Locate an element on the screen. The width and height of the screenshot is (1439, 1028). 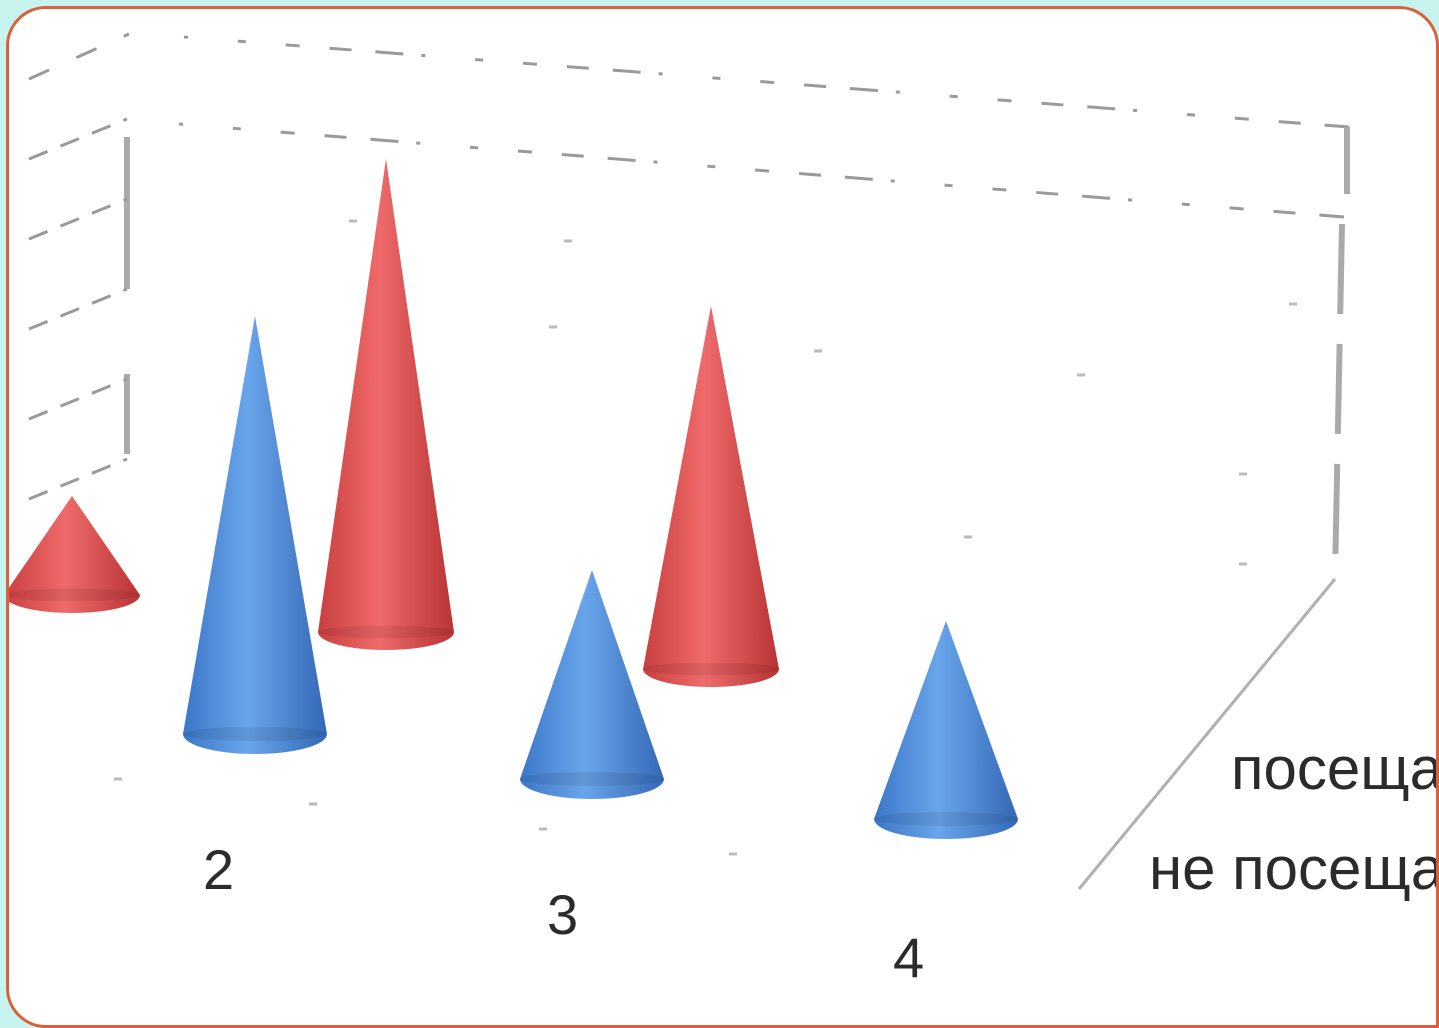
category-label-2: 2 is located at coordinates (218, 869).